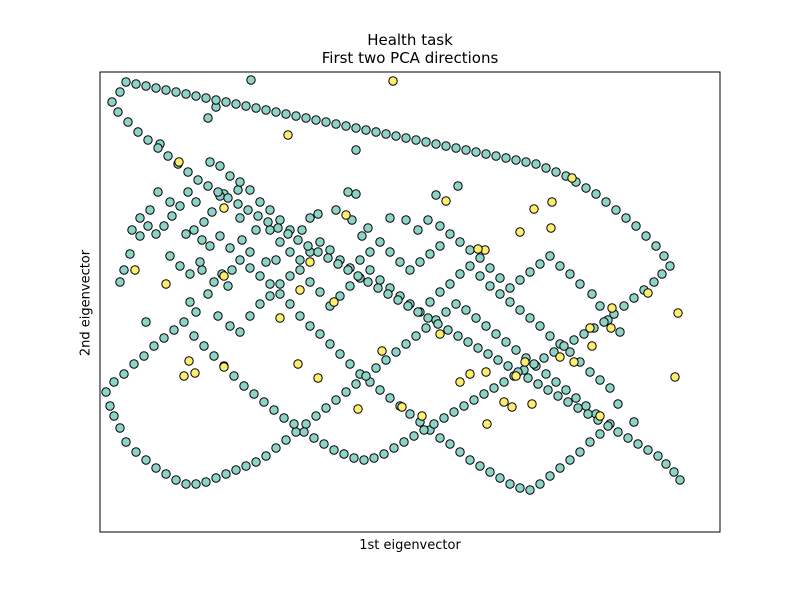 Image resolution: width=800 pixels, height=600 pixels. What do you see at coordinates (410, 40) in the screenshot?
I see `chart-title: Health task` at bounding box center [410, 40].